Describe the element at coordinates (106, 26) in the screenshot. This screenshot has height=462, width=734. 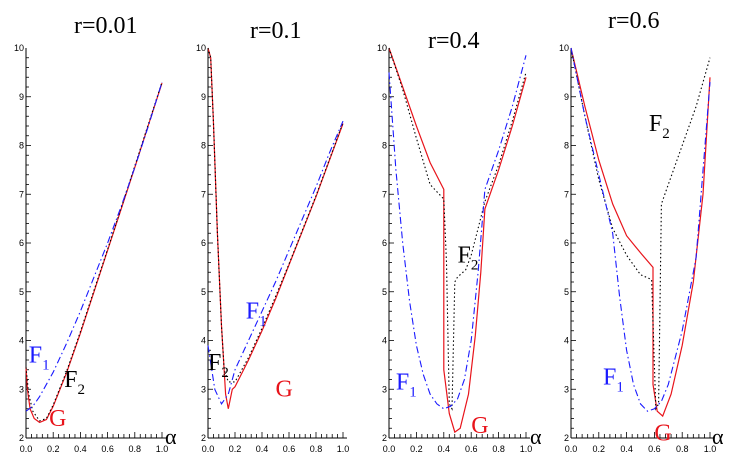
I see `panel-title: r=0.01` at that location.